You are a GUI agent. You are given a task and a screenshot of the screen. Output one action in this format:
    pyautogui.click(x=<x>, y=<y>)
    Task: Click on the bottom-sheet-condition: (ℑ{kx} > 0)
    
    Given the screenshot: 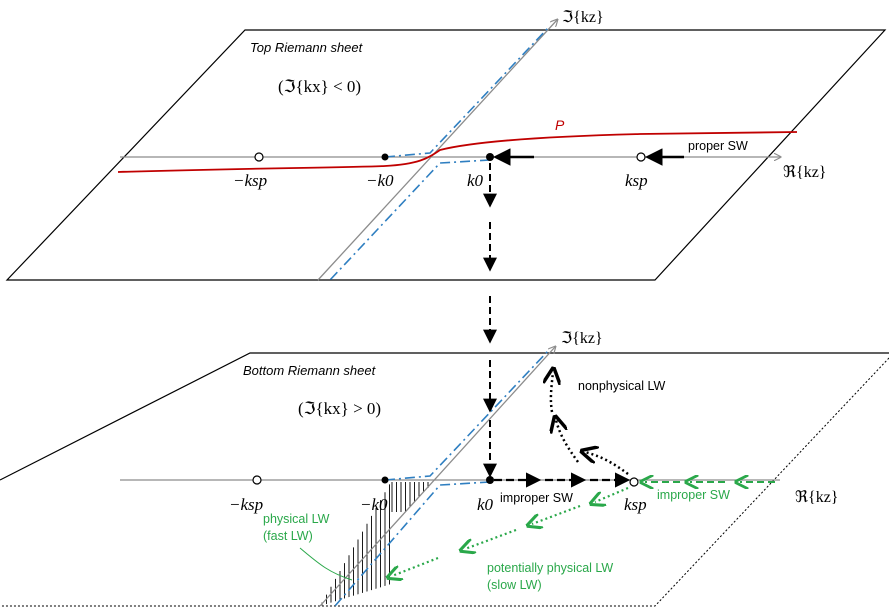 What is the action you would take?
    pyautogui.click(x=339, y=408)
    